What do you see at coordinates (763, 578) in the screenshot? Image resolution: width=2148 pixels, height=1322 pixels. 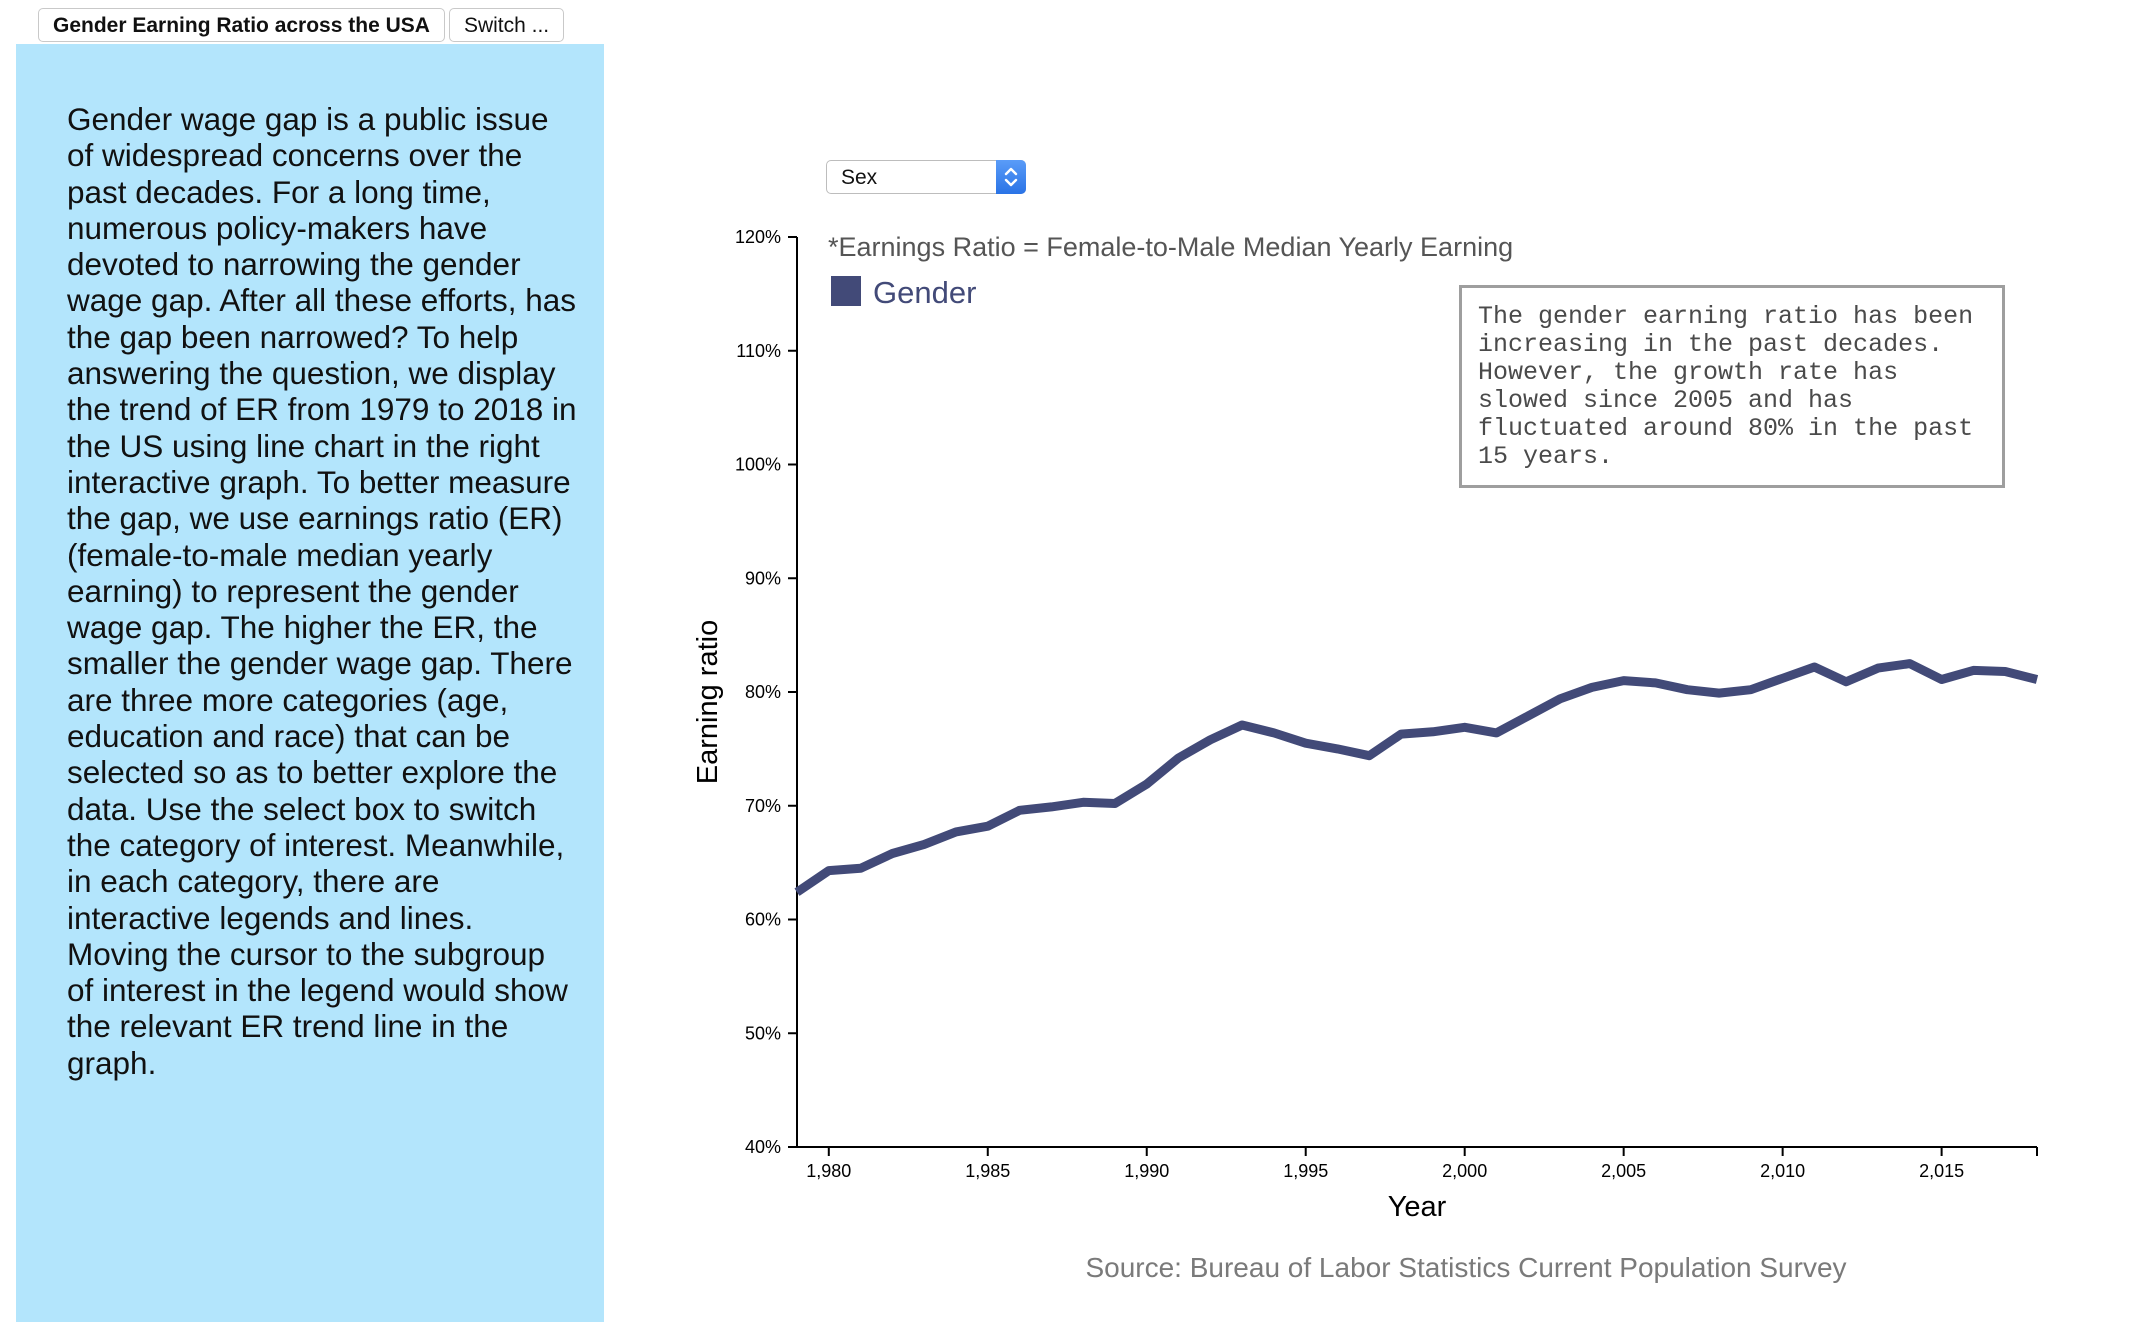 I see `y-tick-label: 90%` at bounding box center [763, 578].